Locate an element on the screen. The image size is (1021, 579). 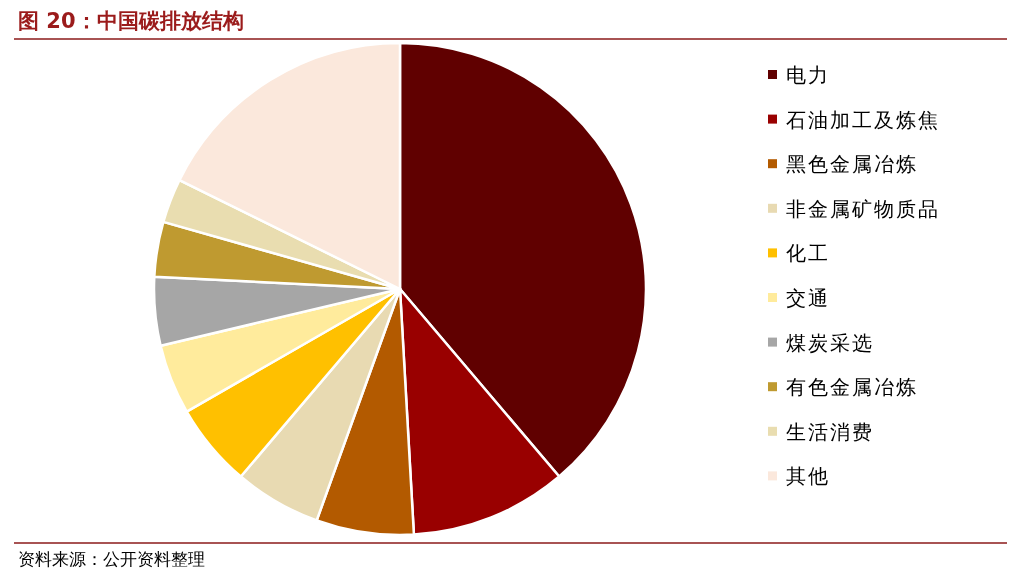
legend-label: 其他 is located at coordinates (808, 476).